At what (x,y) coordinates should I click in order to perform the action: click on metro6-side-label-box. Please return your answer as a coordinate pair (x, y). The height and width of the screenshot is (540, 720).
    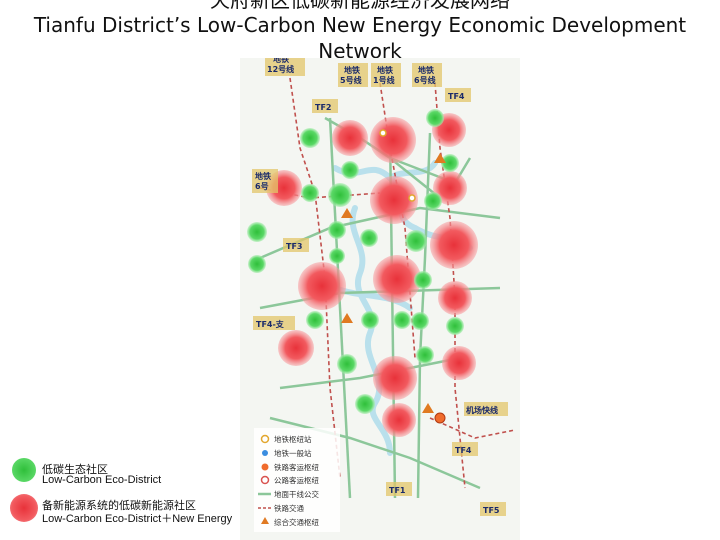
    Looking at the image, I should click on (265, 181).